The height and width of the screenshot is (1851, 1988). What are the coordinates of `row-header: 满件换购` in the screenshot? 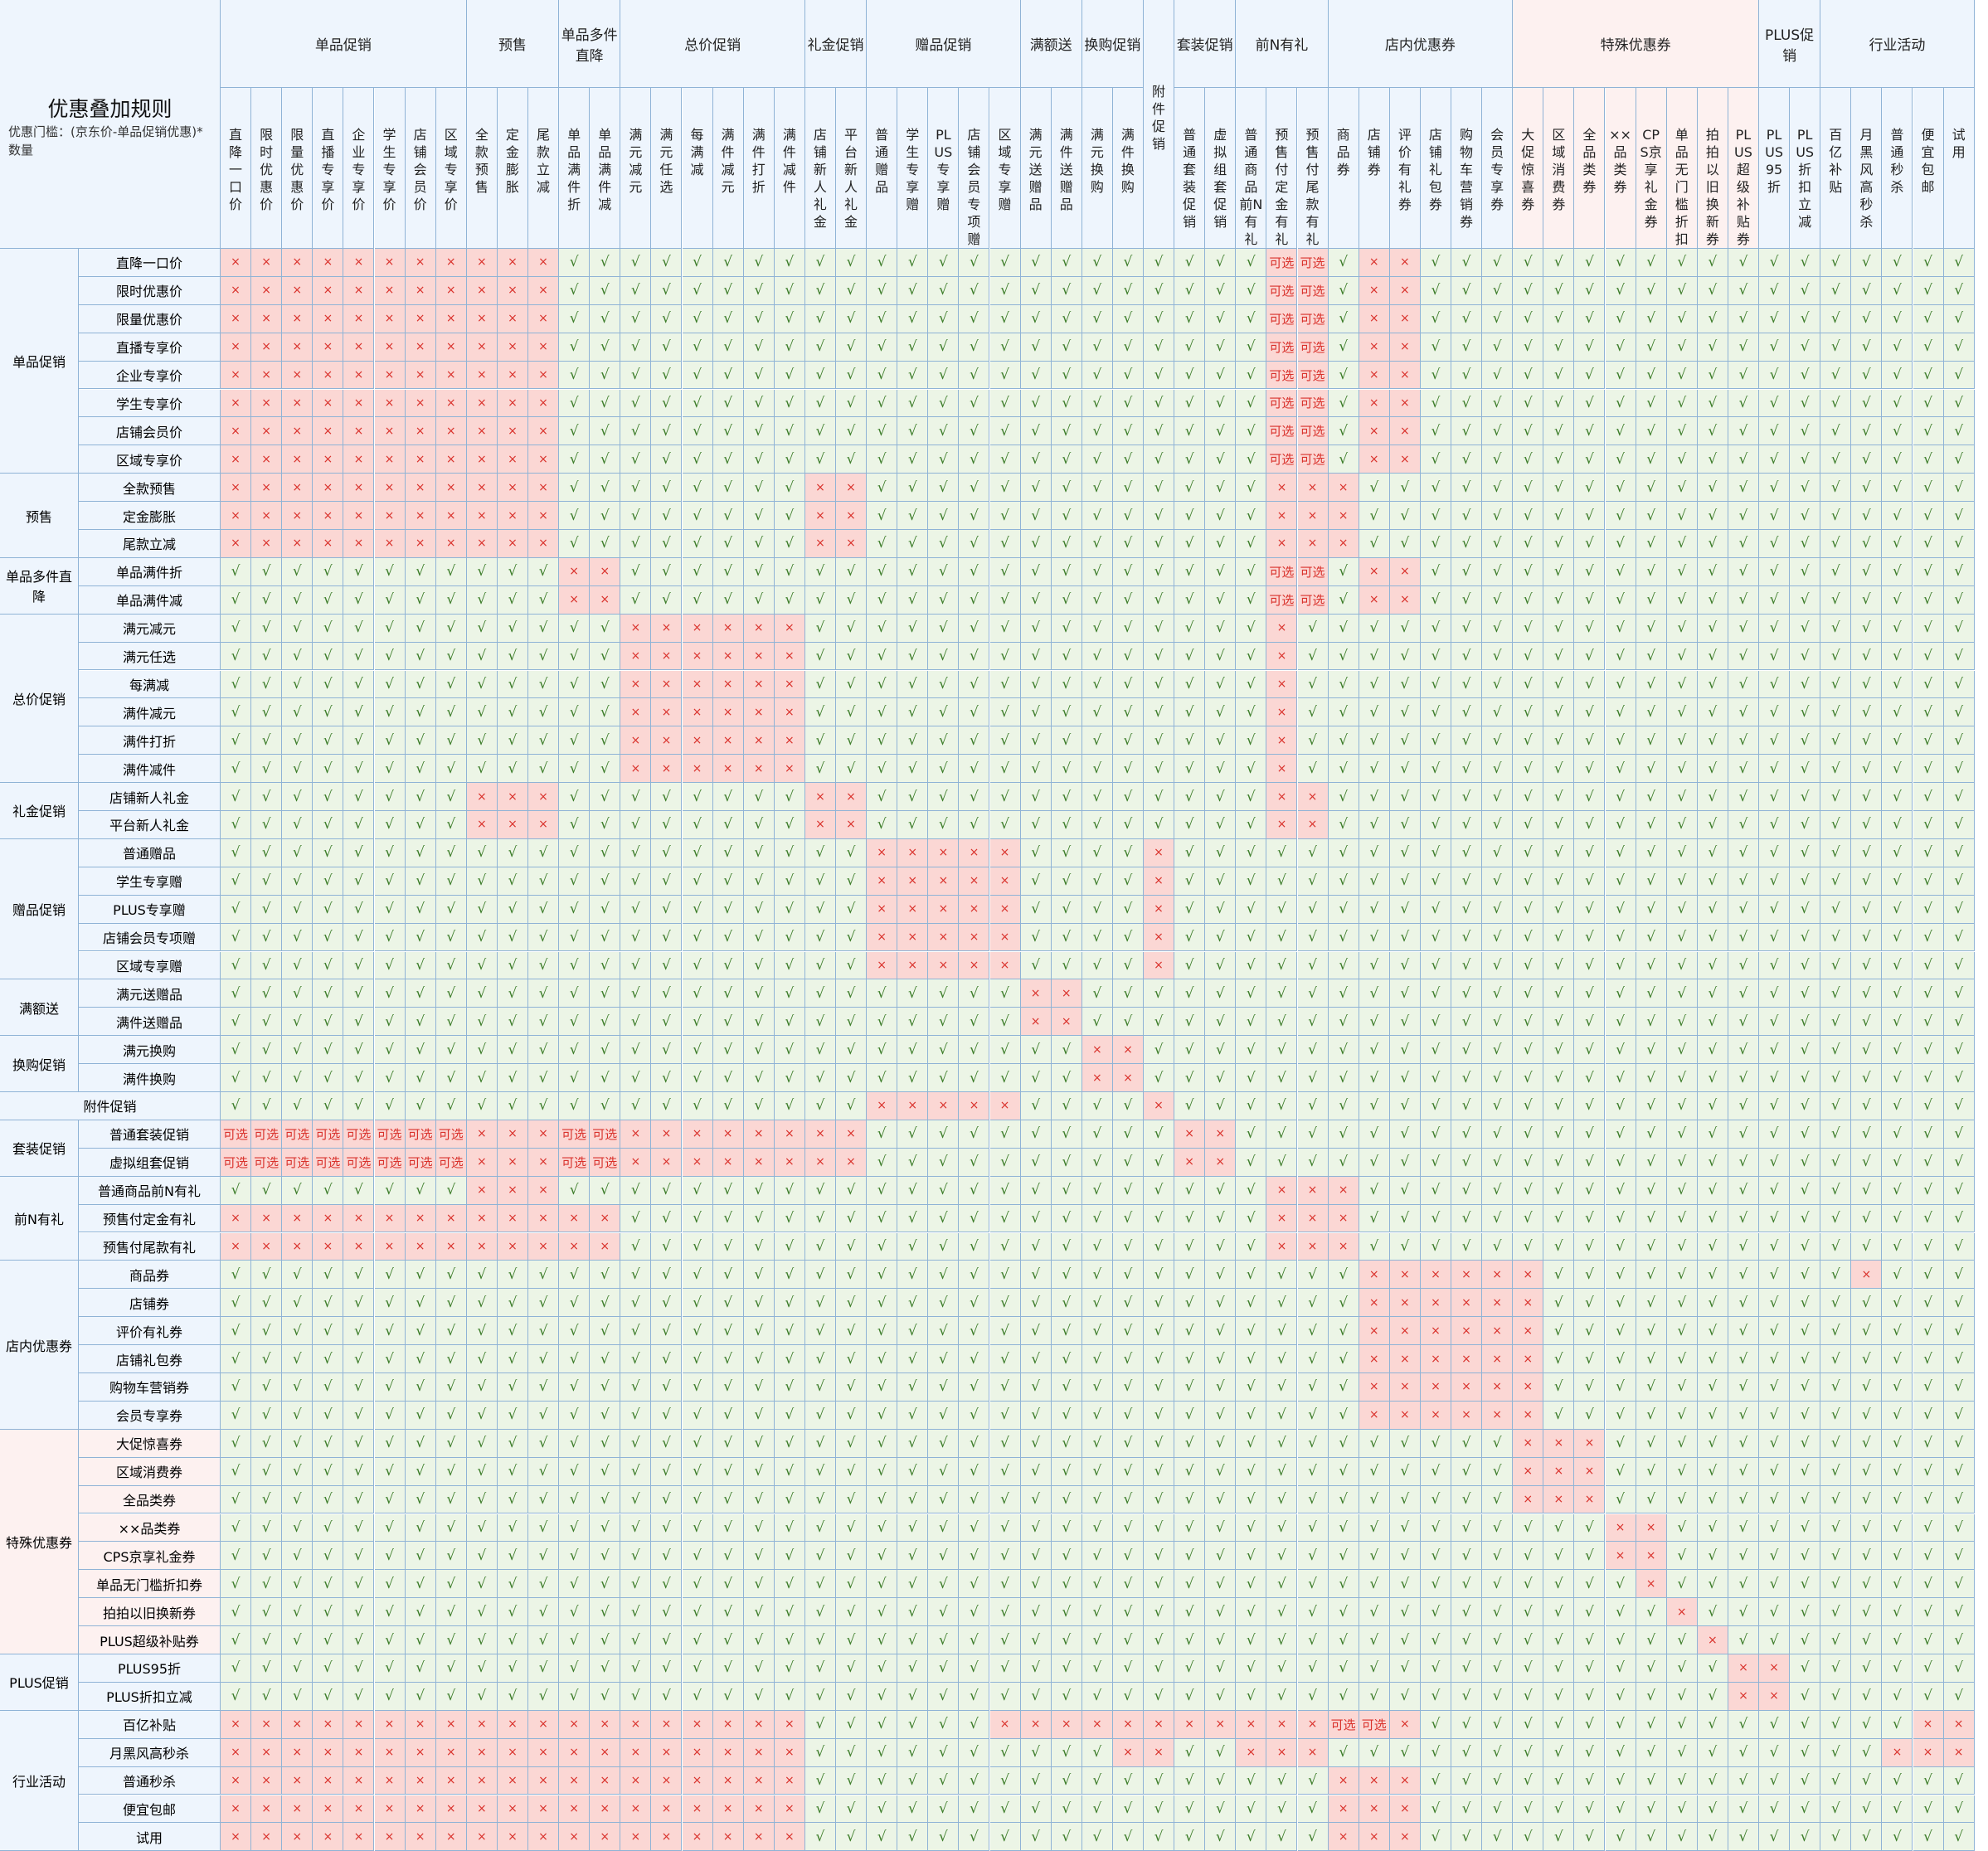 It's located at (150, 1078).